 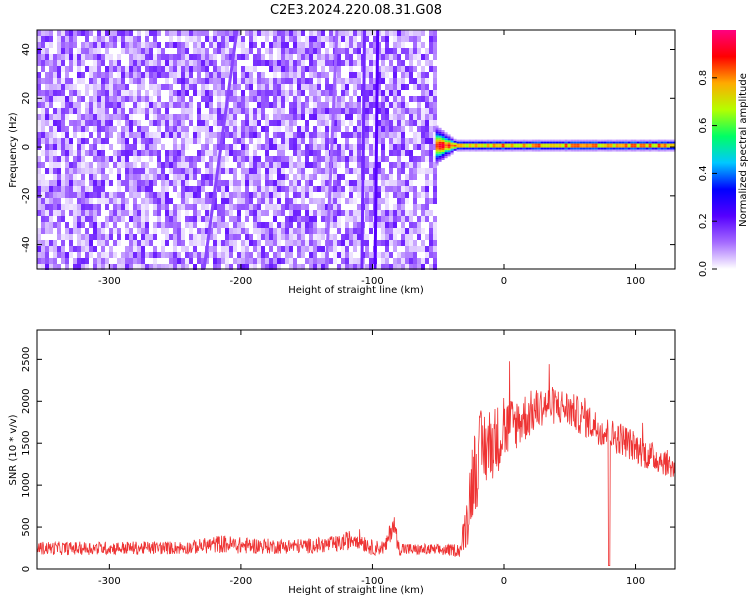 I want to click on spectrogram-x-tick-label: -100, so click(x=372, y=281).